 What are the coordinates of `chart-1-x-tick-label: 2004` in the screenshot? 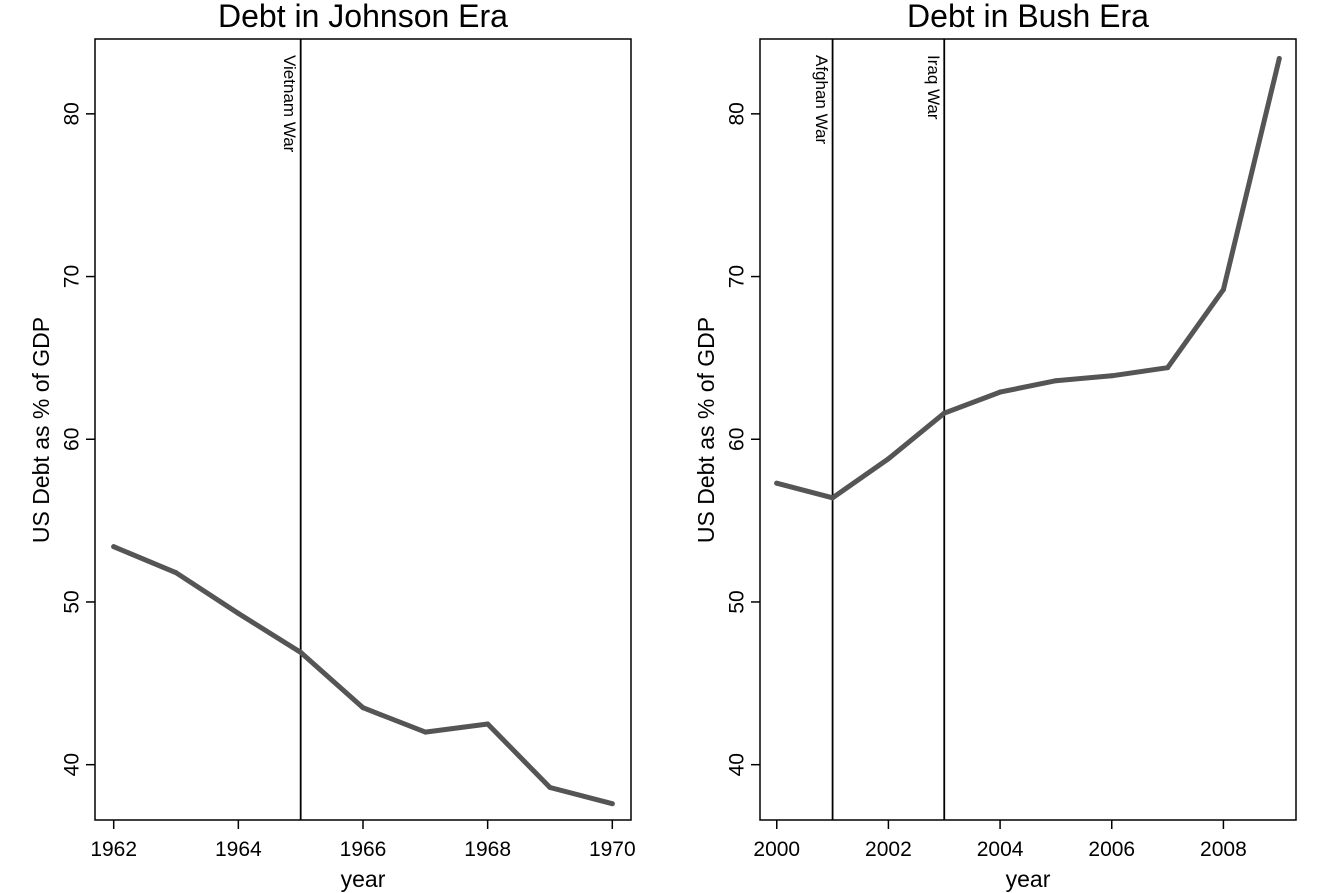 It's located at (1000, 849).